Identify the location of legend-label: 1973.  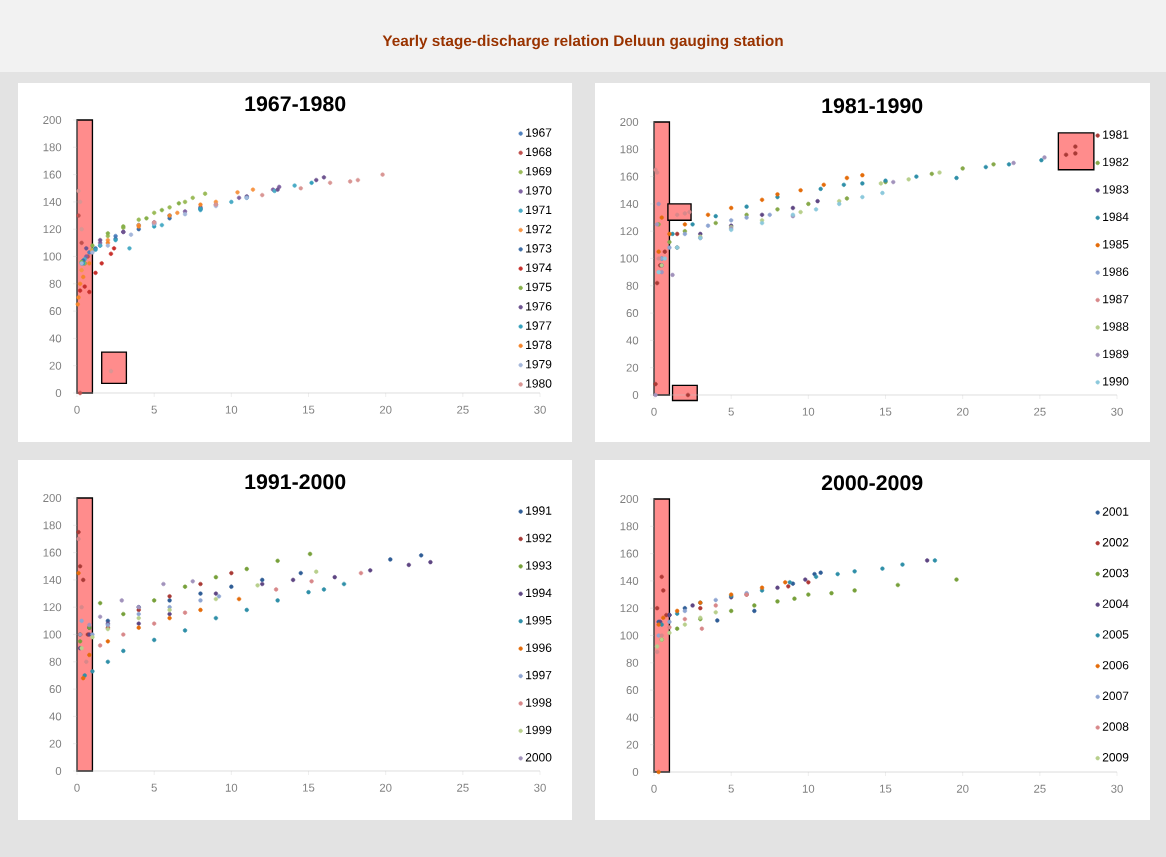
(539, 248).